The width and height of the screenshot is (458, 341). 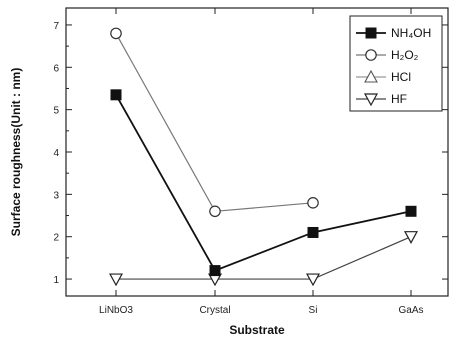 What do you see at coordinates (16, 152) in the screenshot?
I see `y-axis-title: Surface roughness(Unit : nm)` at bounding box center [16, 152].